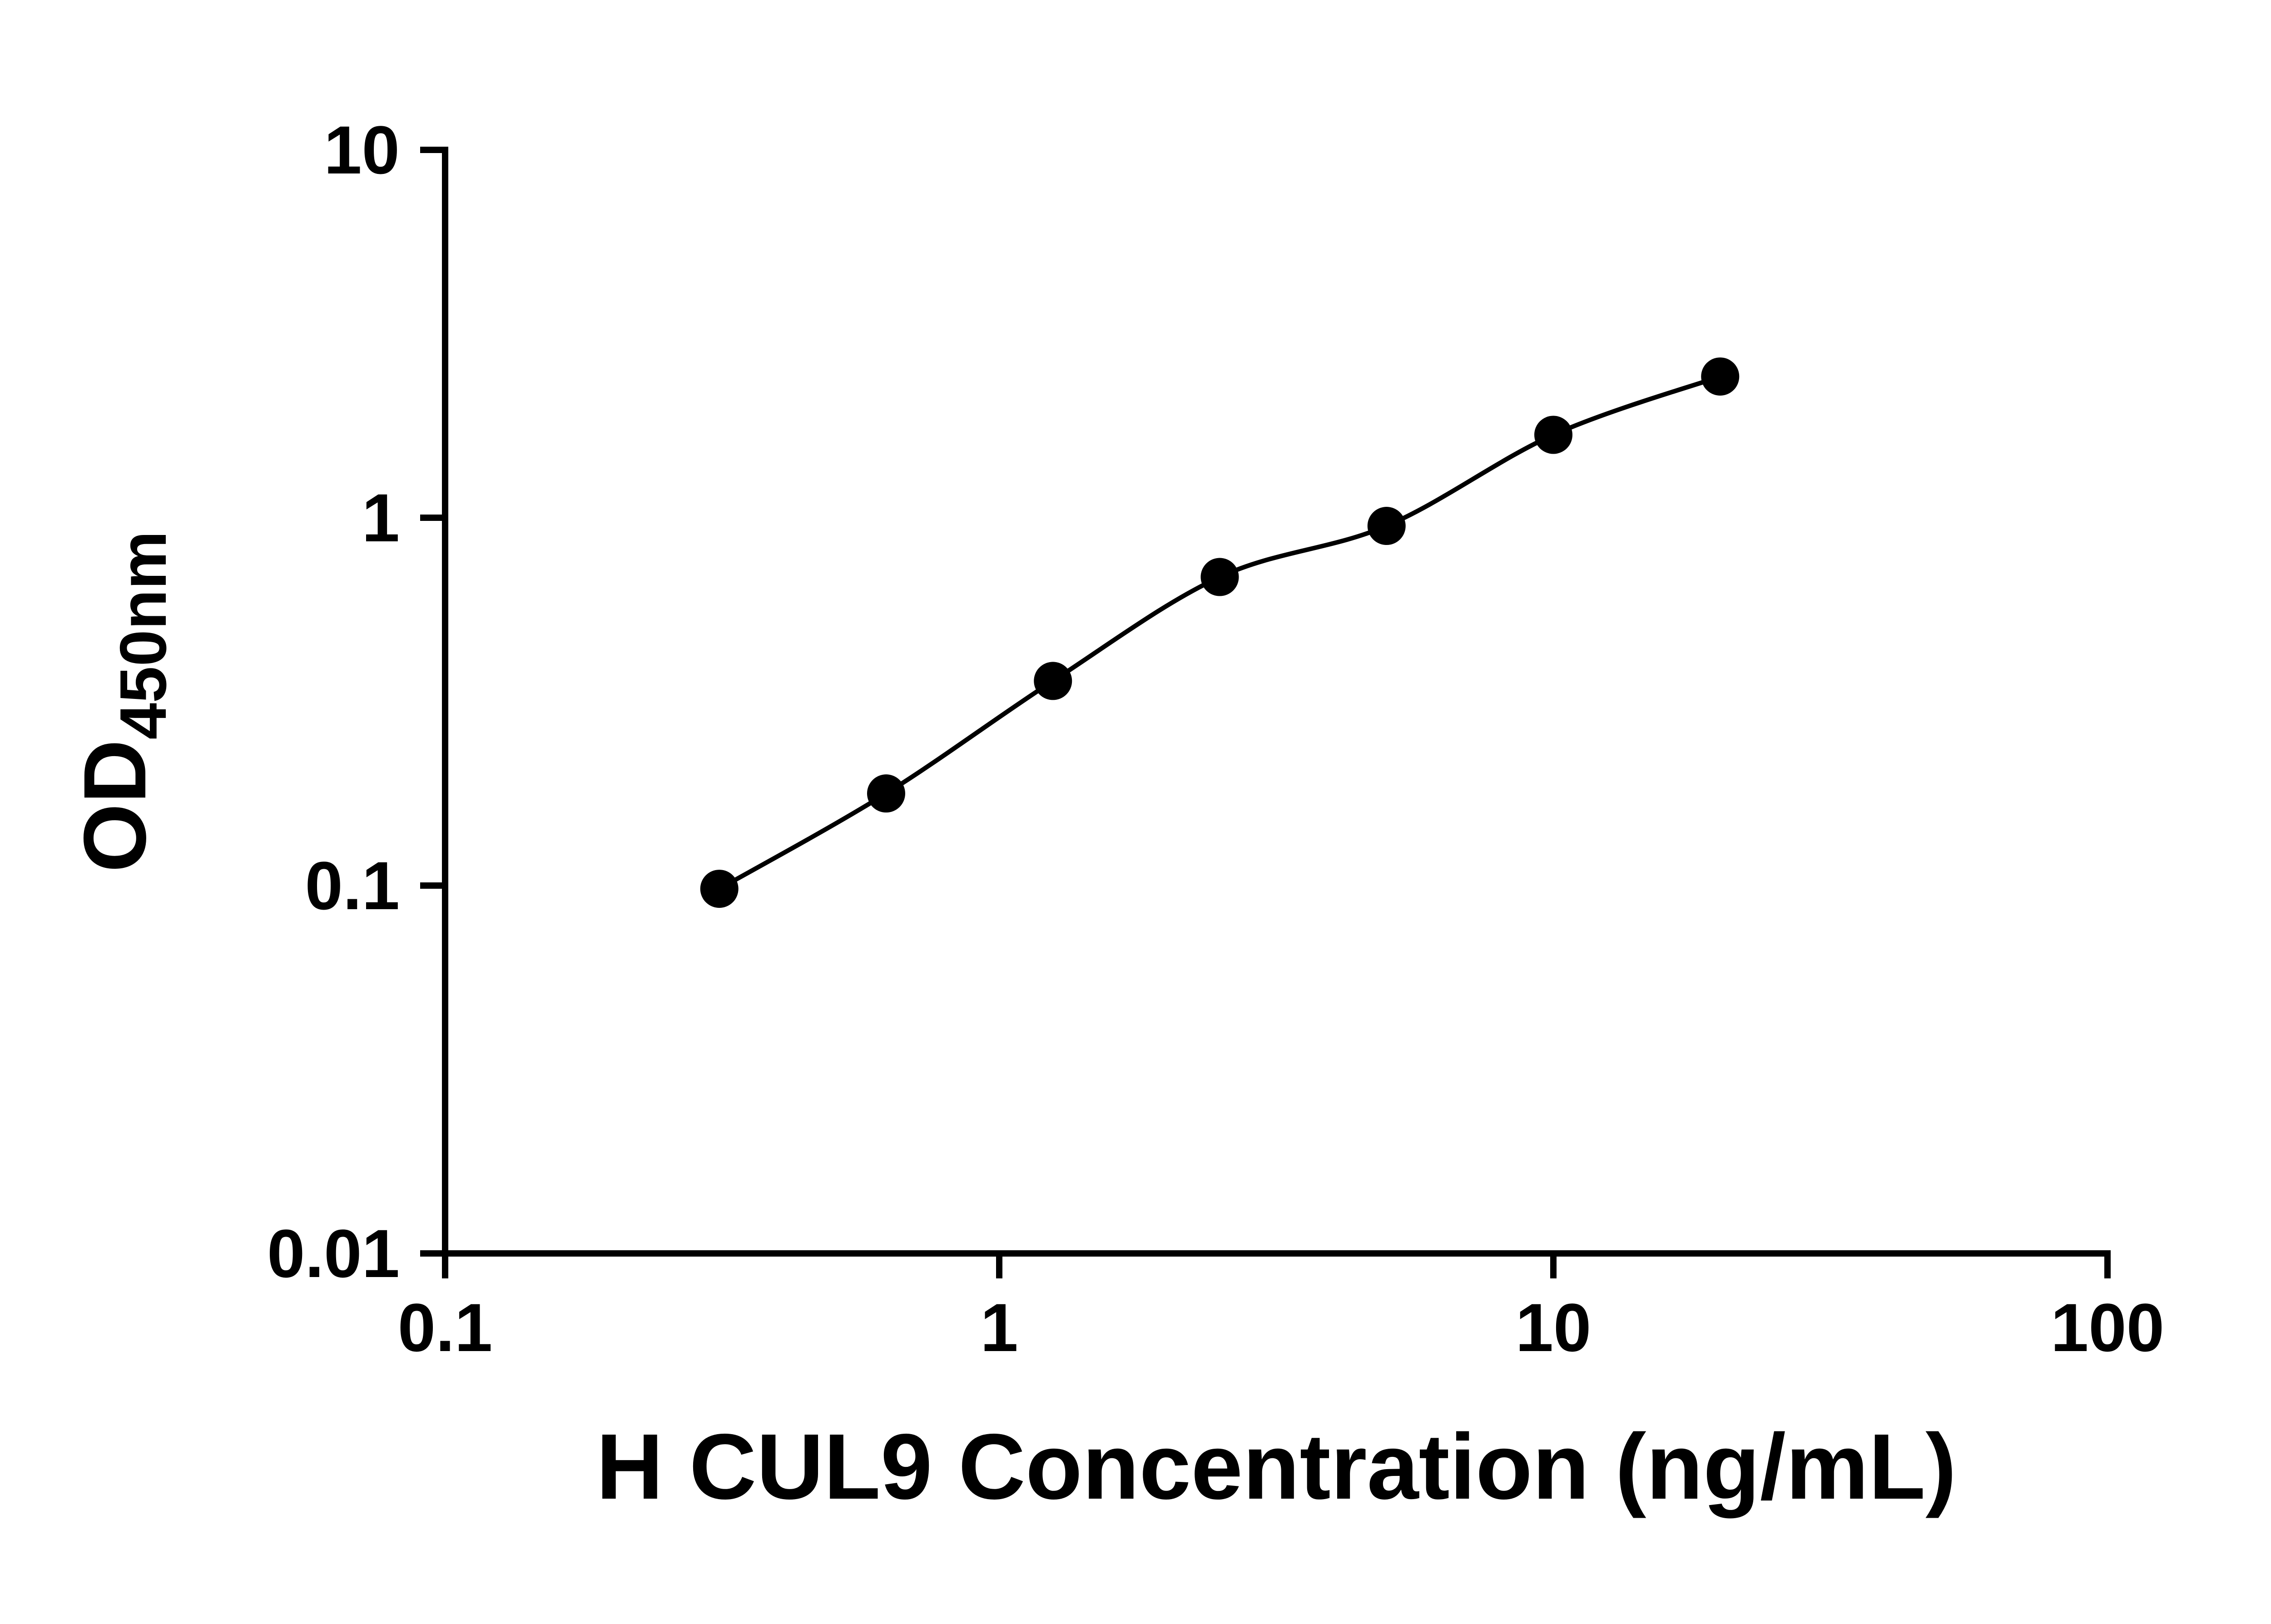 The image size is (2271, 1624). I want to click on y-axis-title: OD450nm, so click(122, 701).